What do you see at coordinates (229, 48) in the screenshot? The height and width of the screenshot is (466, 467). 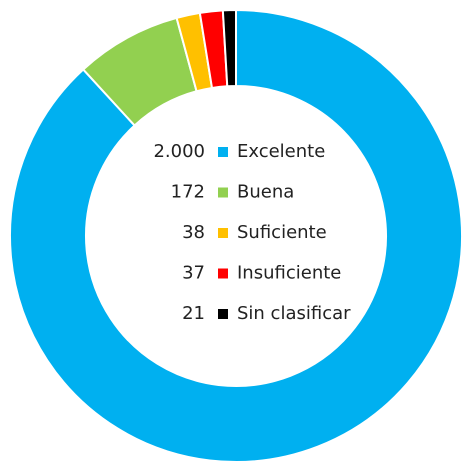 I see `donut-slice` at bounding box center [229, 48].